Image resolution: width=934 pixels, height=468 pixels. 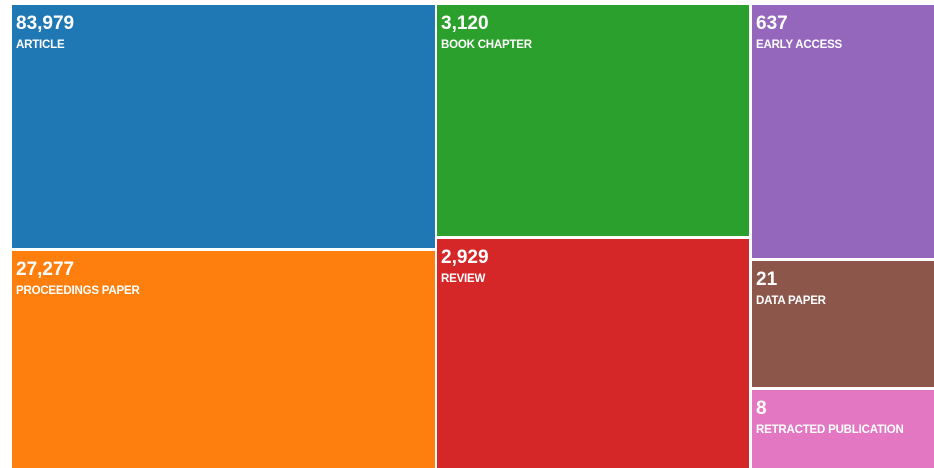 What do you see at coordinates (465, 23) in the screenshot?
I see `tile-value-label: 3,120` at bounding box center [465, 23].